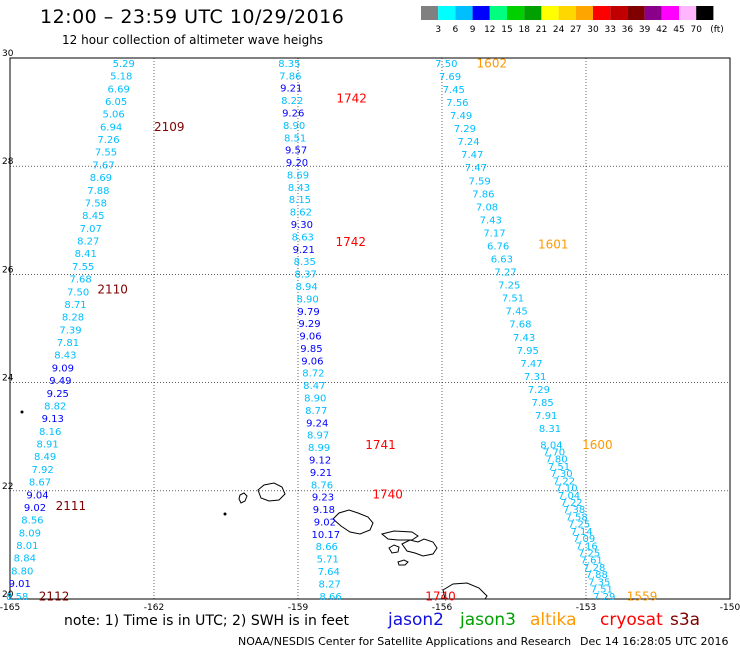 This screenshot has height=650, width=740. I want to click on pass-time-label: 1600, so click(597, 445).